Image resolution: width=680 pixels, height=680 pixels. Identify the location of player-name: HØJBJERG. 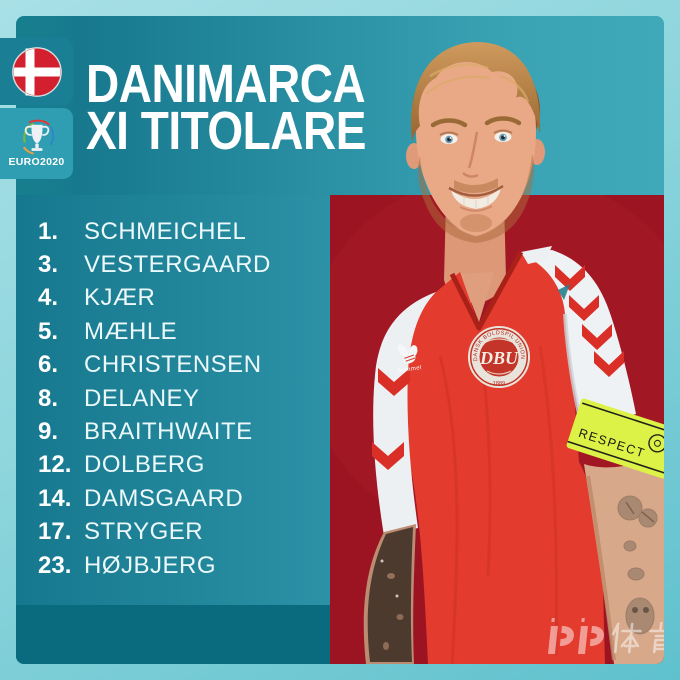
(150, 565).